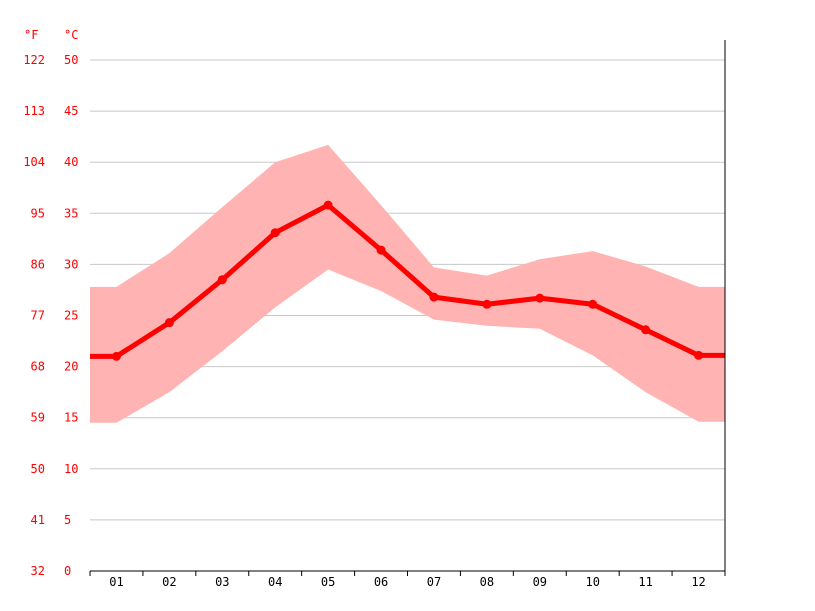 The height and width of the screenshot is (611, 815). What do you see at coordinates (38, 571) in the screenshot?
I see `fahrenheit-tick-label: 32` at bounding box center [38, 571].